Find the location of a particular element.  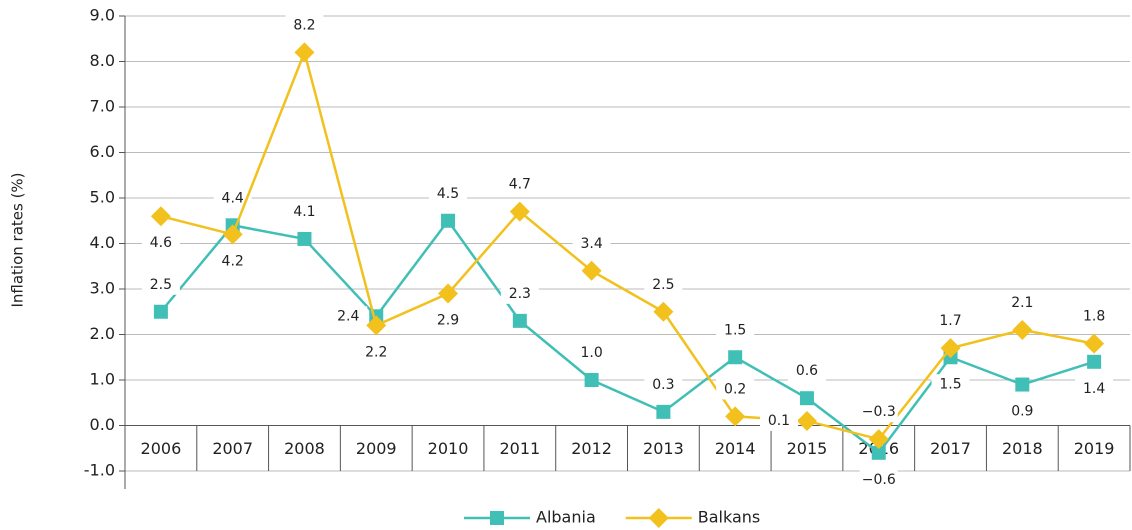

x-tick-label: 2011 is located at coordinates (519, 448).